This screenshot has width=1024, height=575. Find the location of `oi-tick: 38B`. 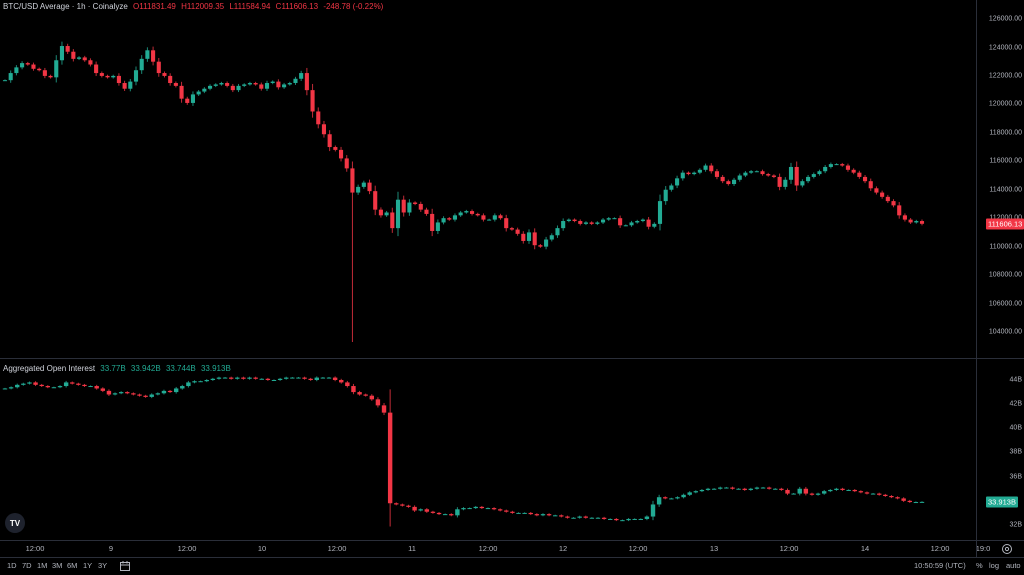

oi-tick: 38B is located at coordinates (1015, 452).